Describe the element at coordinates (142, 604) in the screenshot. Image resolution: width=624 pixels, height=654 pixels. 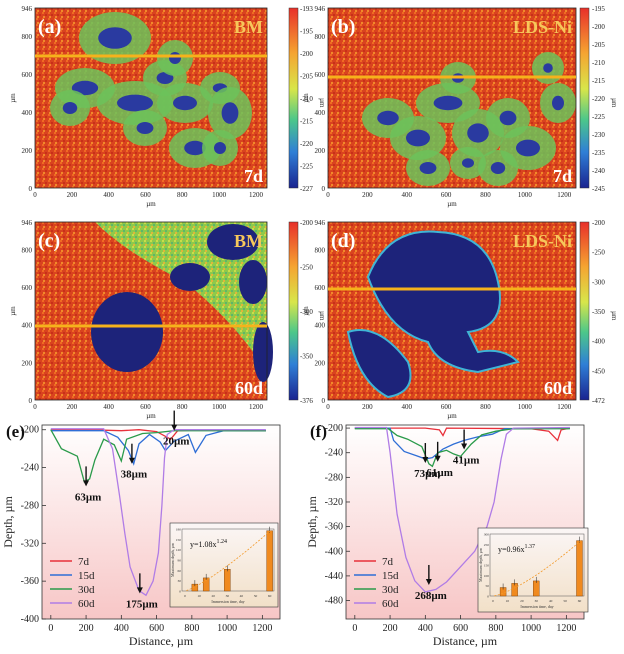
I see `annotation-label: 175µm` at that location.